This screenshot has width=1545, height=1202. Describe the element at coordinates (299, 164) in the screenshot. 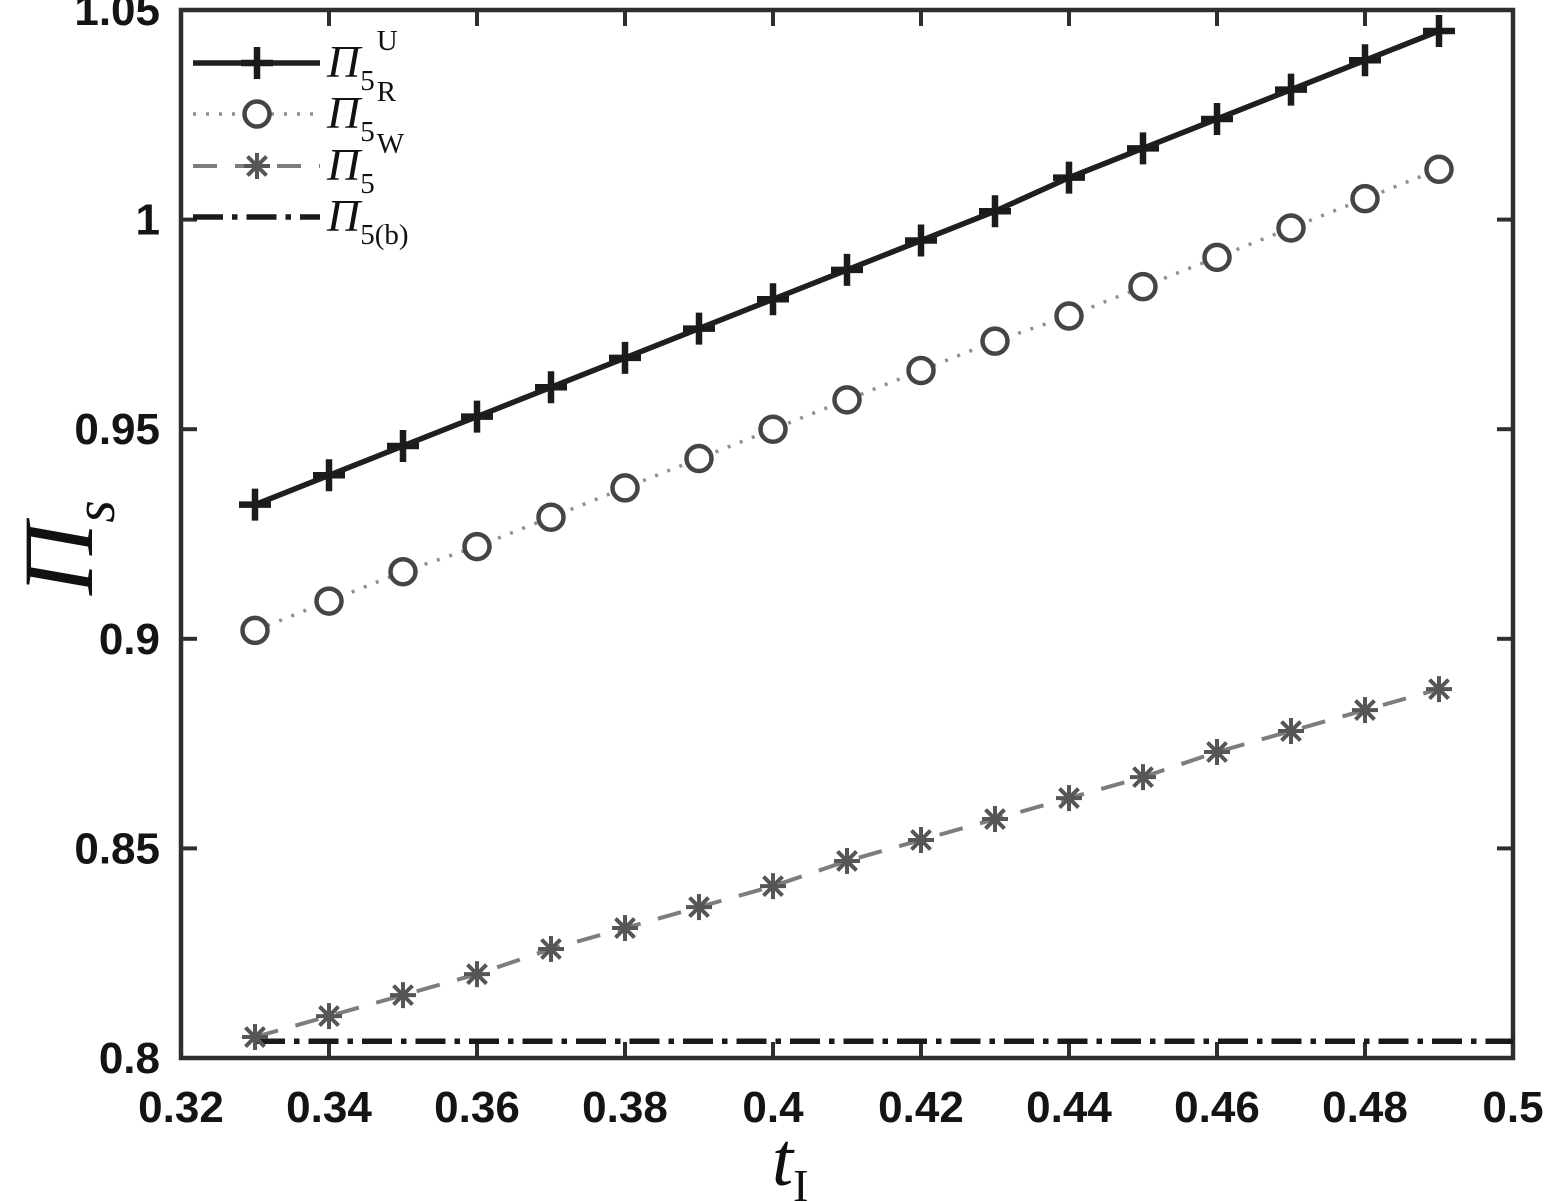

I see `legend-item-Pi5W: Π5W` at that location.